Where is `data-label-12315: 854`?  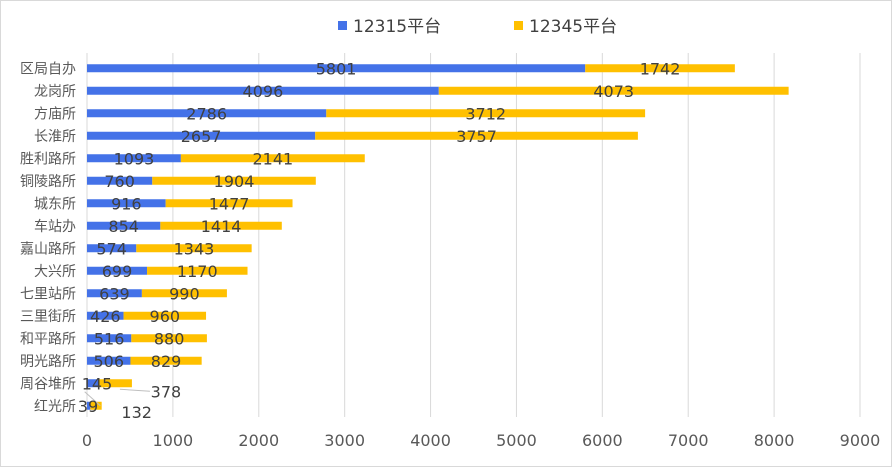
data-label-12315: 854 is located at coordinates (123, 226).